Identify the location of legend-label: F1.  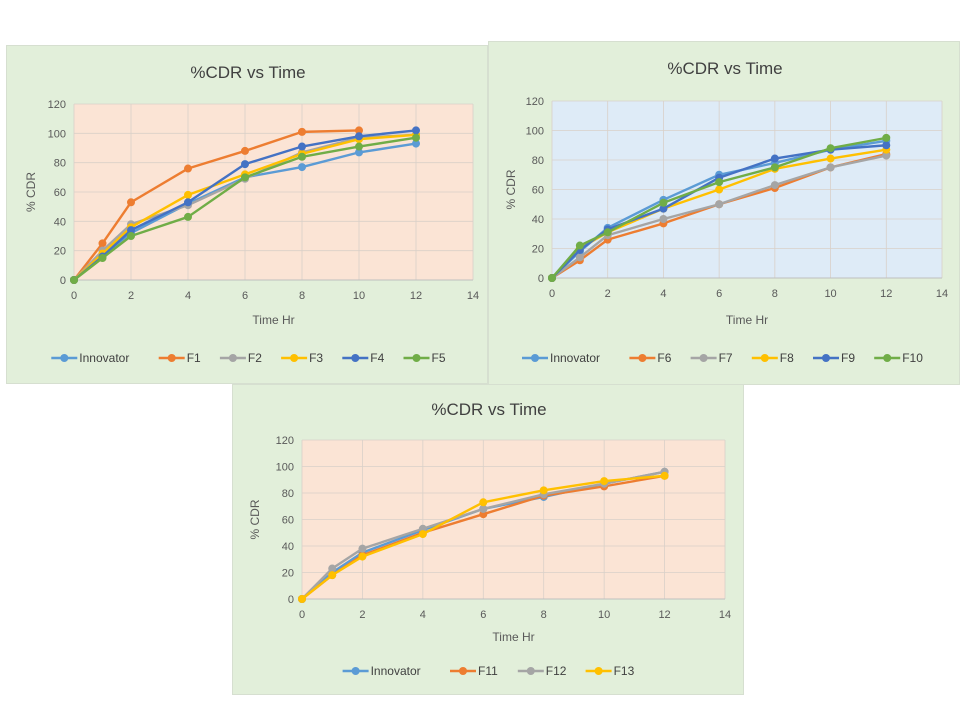
(194, 358).